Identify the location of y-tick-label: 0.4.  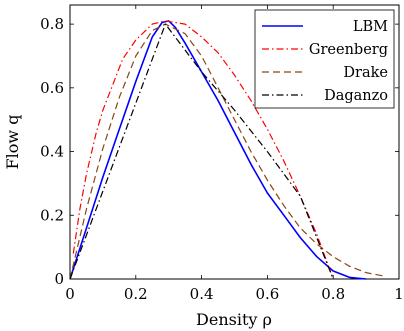
(52, 152).